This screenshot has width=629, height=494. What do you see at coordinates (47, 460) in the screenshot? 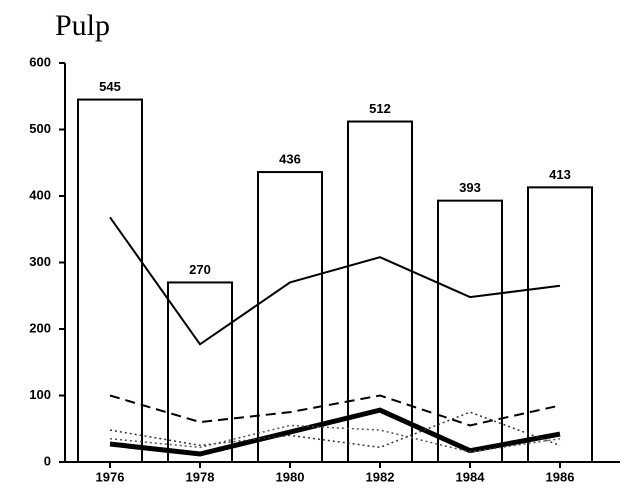
I see `y-tick-label: 0` at bounding box center [47, 460].